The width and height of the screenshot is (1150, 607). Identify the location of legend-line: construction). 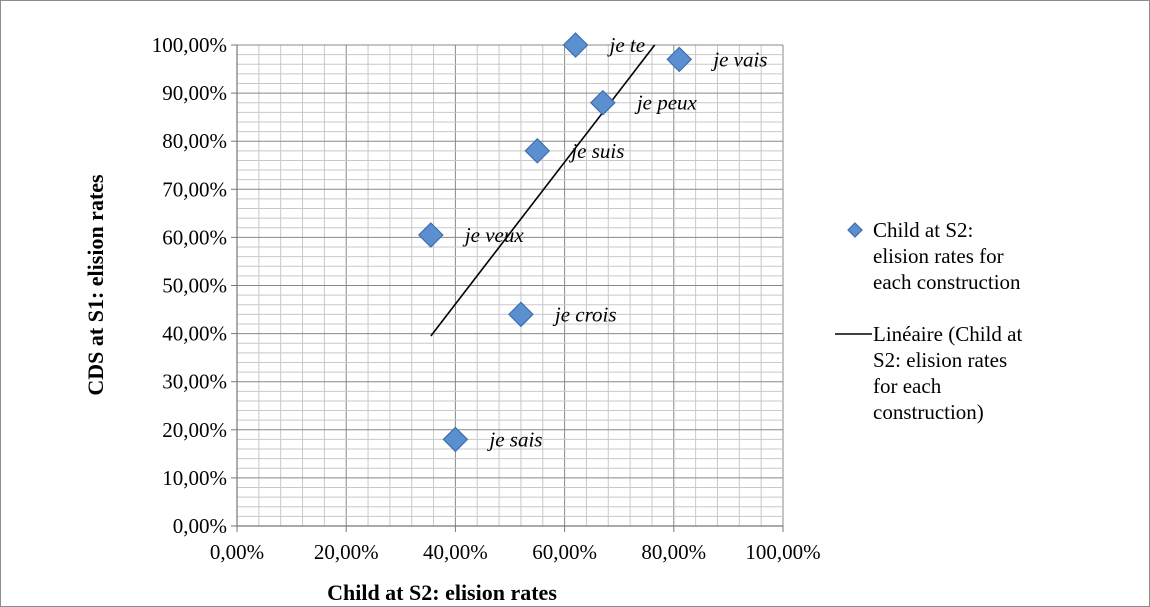
(928, 412).